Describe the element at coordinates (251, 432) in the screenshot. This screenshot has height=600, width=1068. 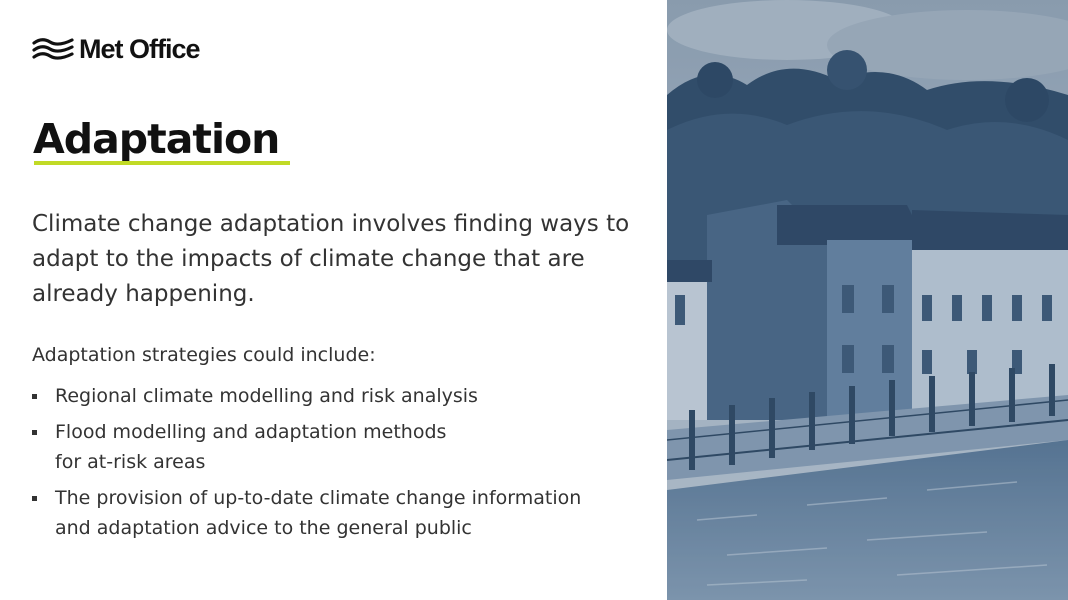
I see `list-item-text: Flood modelling and adaptation methods` at that location.